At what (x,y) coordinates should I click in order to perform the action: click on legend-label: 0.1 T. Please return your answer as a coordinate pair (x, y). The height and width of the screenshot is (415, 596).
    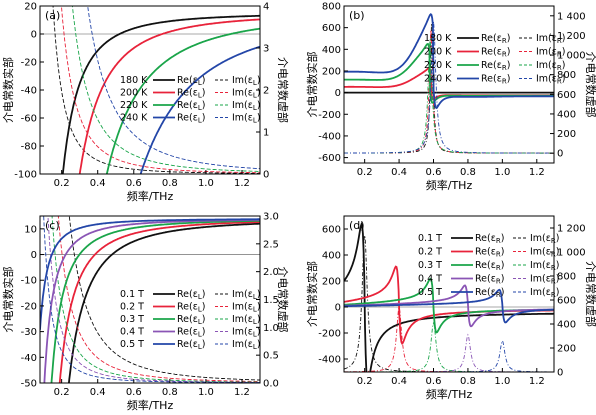
    Looking at the image, I should click on (430, 238).